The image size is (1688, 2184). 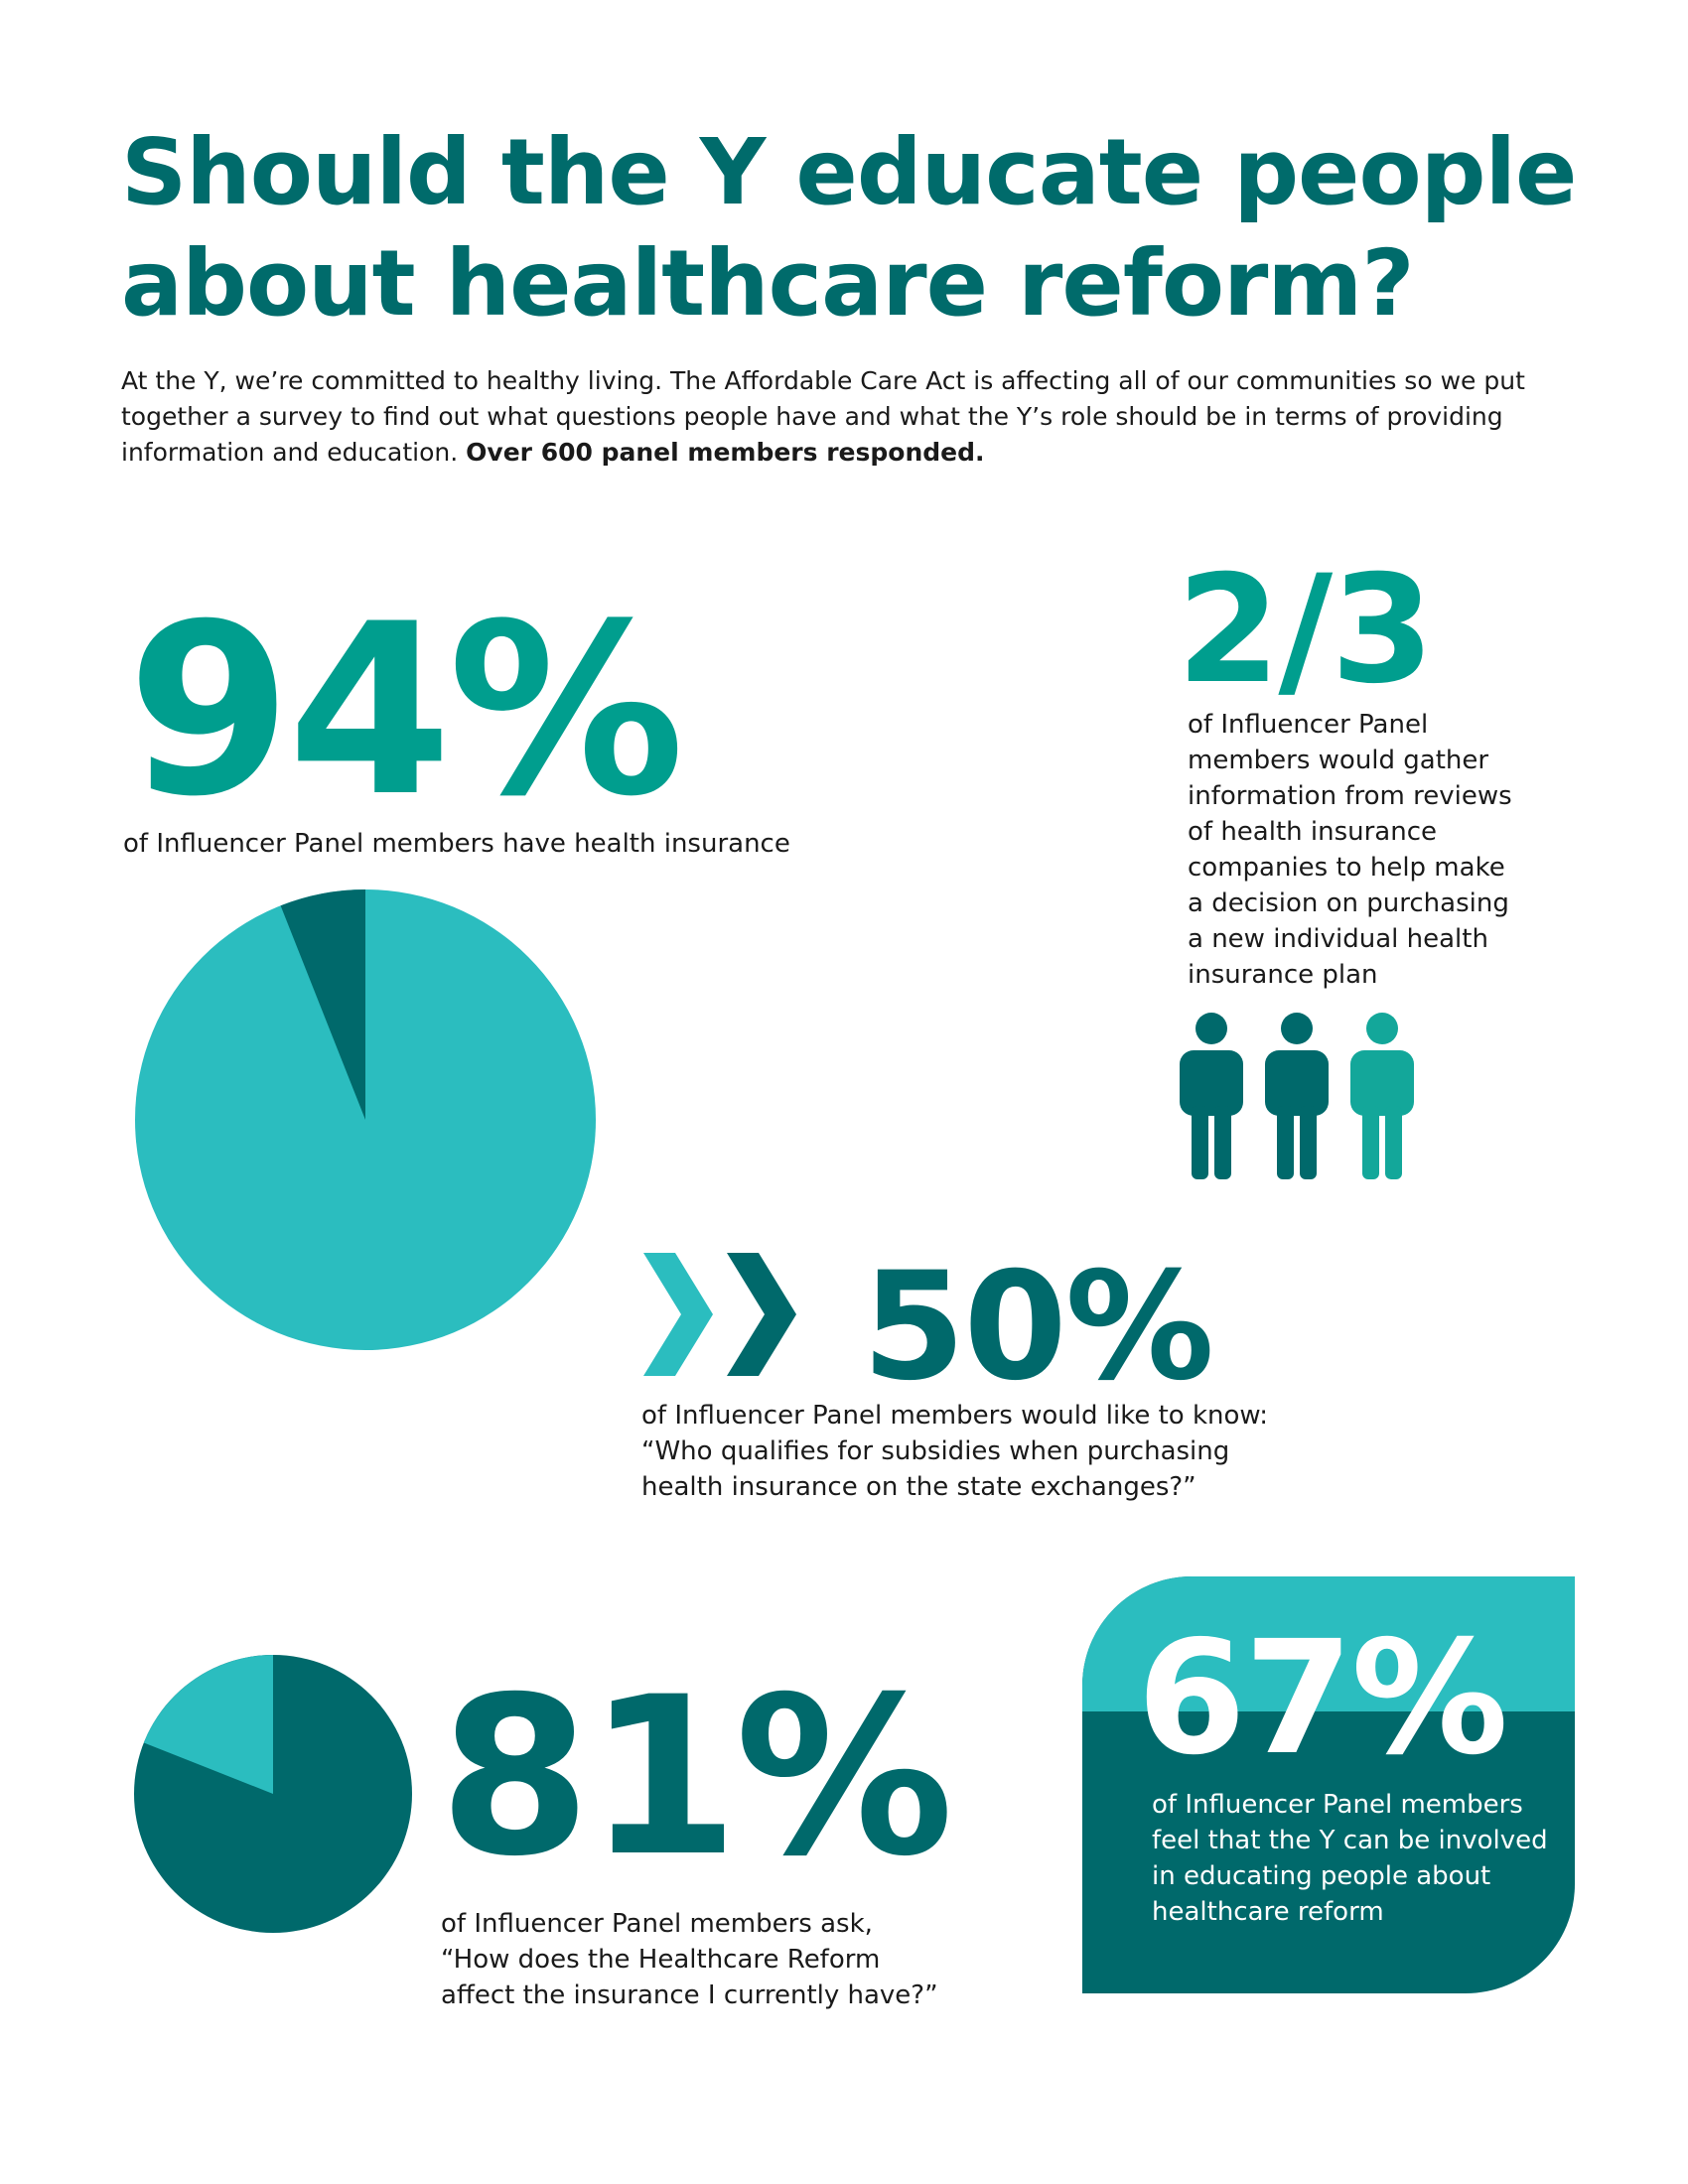 I want to click on stat-67-card-top-band, so click(x=1328, y=1643).